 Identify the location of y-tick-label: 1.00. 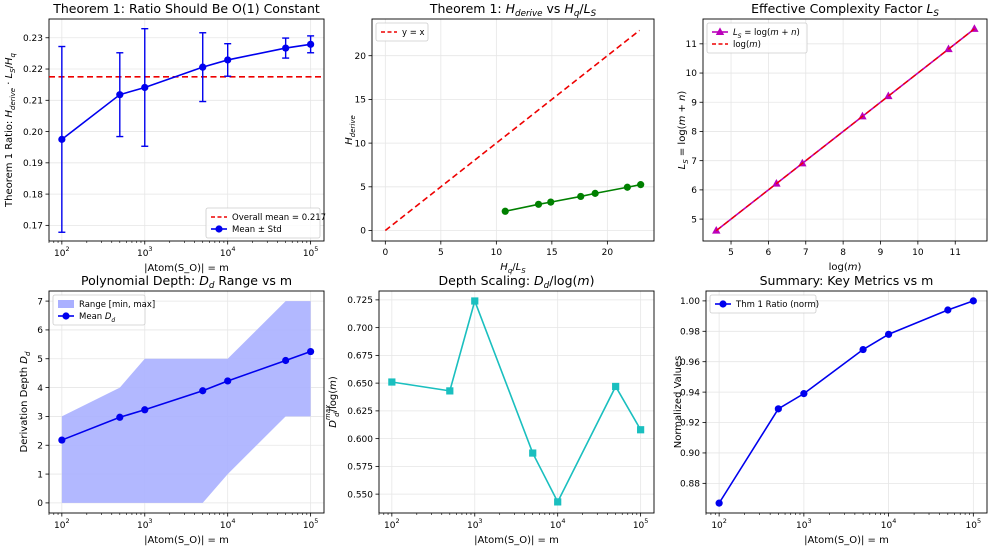
(690, 302).